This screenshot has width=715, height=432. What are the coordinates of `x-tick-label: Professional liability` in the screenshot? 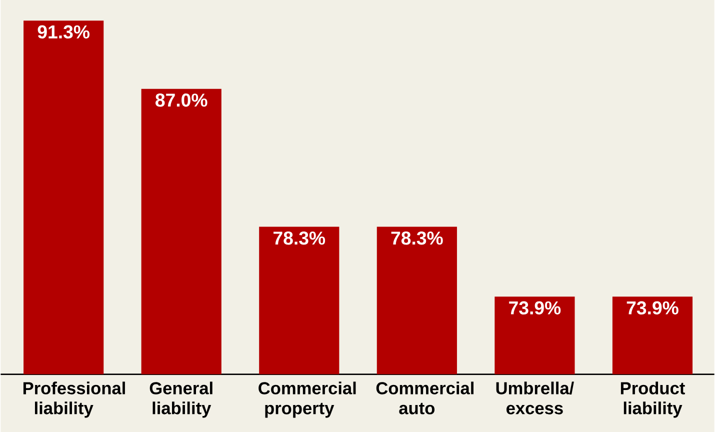 It's located at (74, 400).